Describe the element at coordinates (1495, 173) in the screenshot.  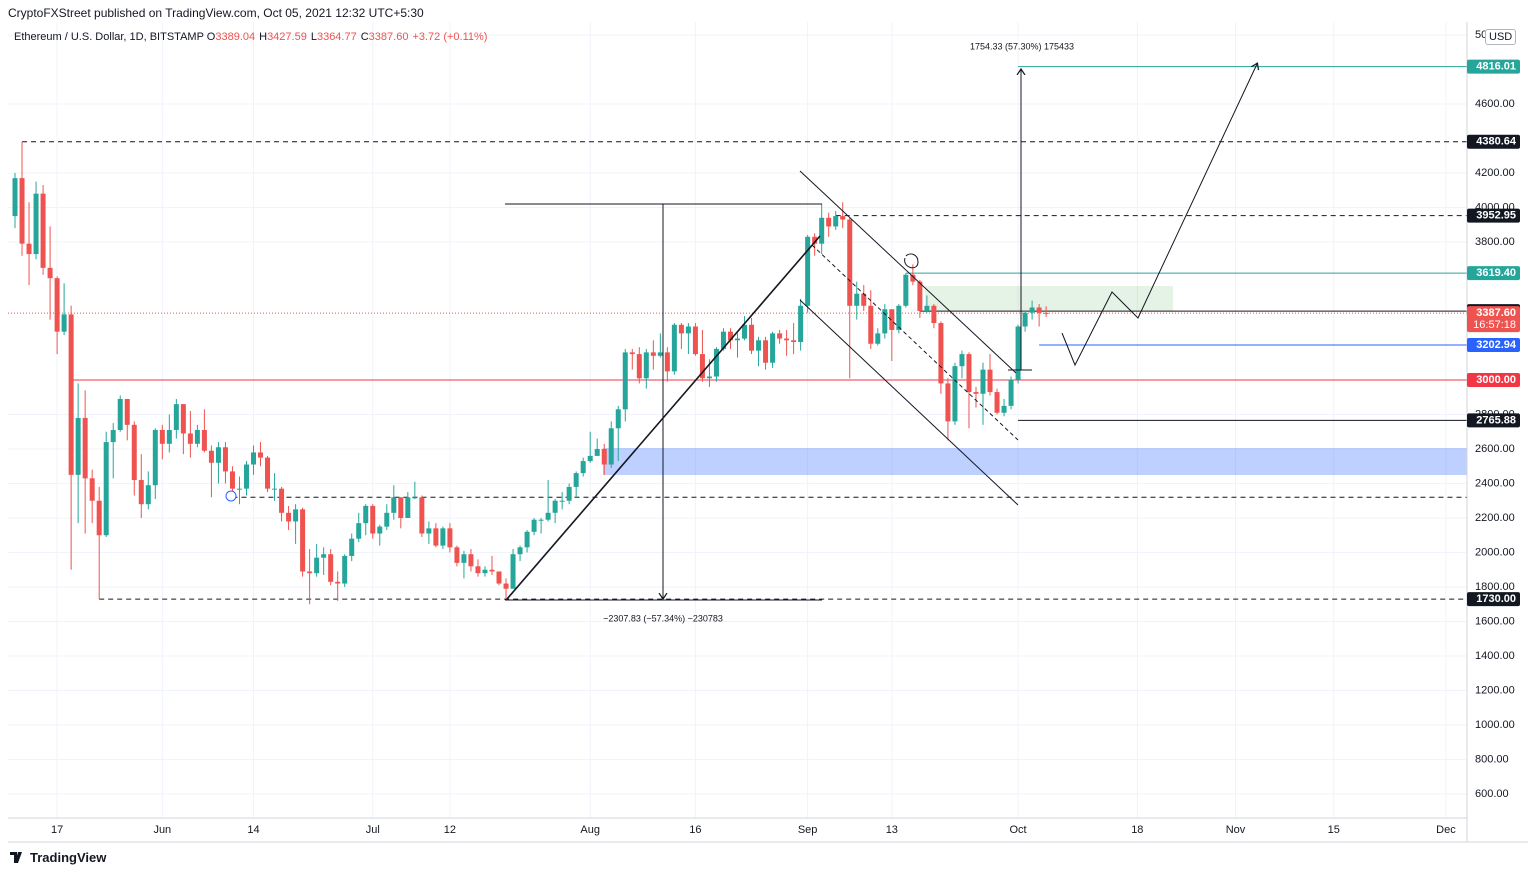
I see `y-tick-label: 4200.00` at that location.